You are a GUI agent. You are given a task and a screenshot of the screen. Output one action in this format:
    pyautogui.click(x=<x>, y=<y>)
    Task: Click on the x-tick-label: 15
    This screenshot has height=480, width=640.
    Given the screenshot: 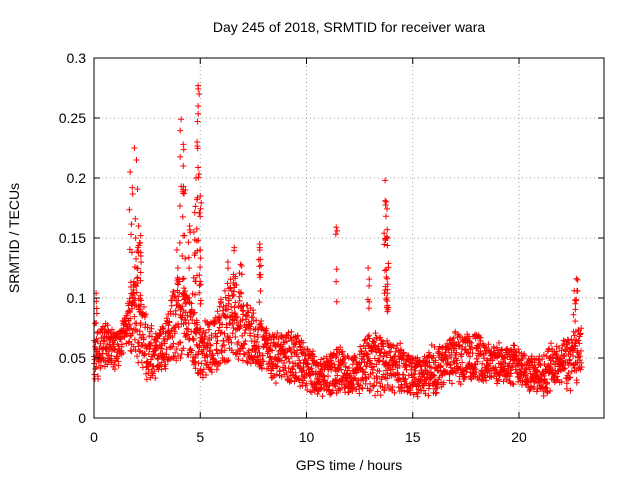 What is the action you would take?
    pyautogui.click(x=413, y=437)
    